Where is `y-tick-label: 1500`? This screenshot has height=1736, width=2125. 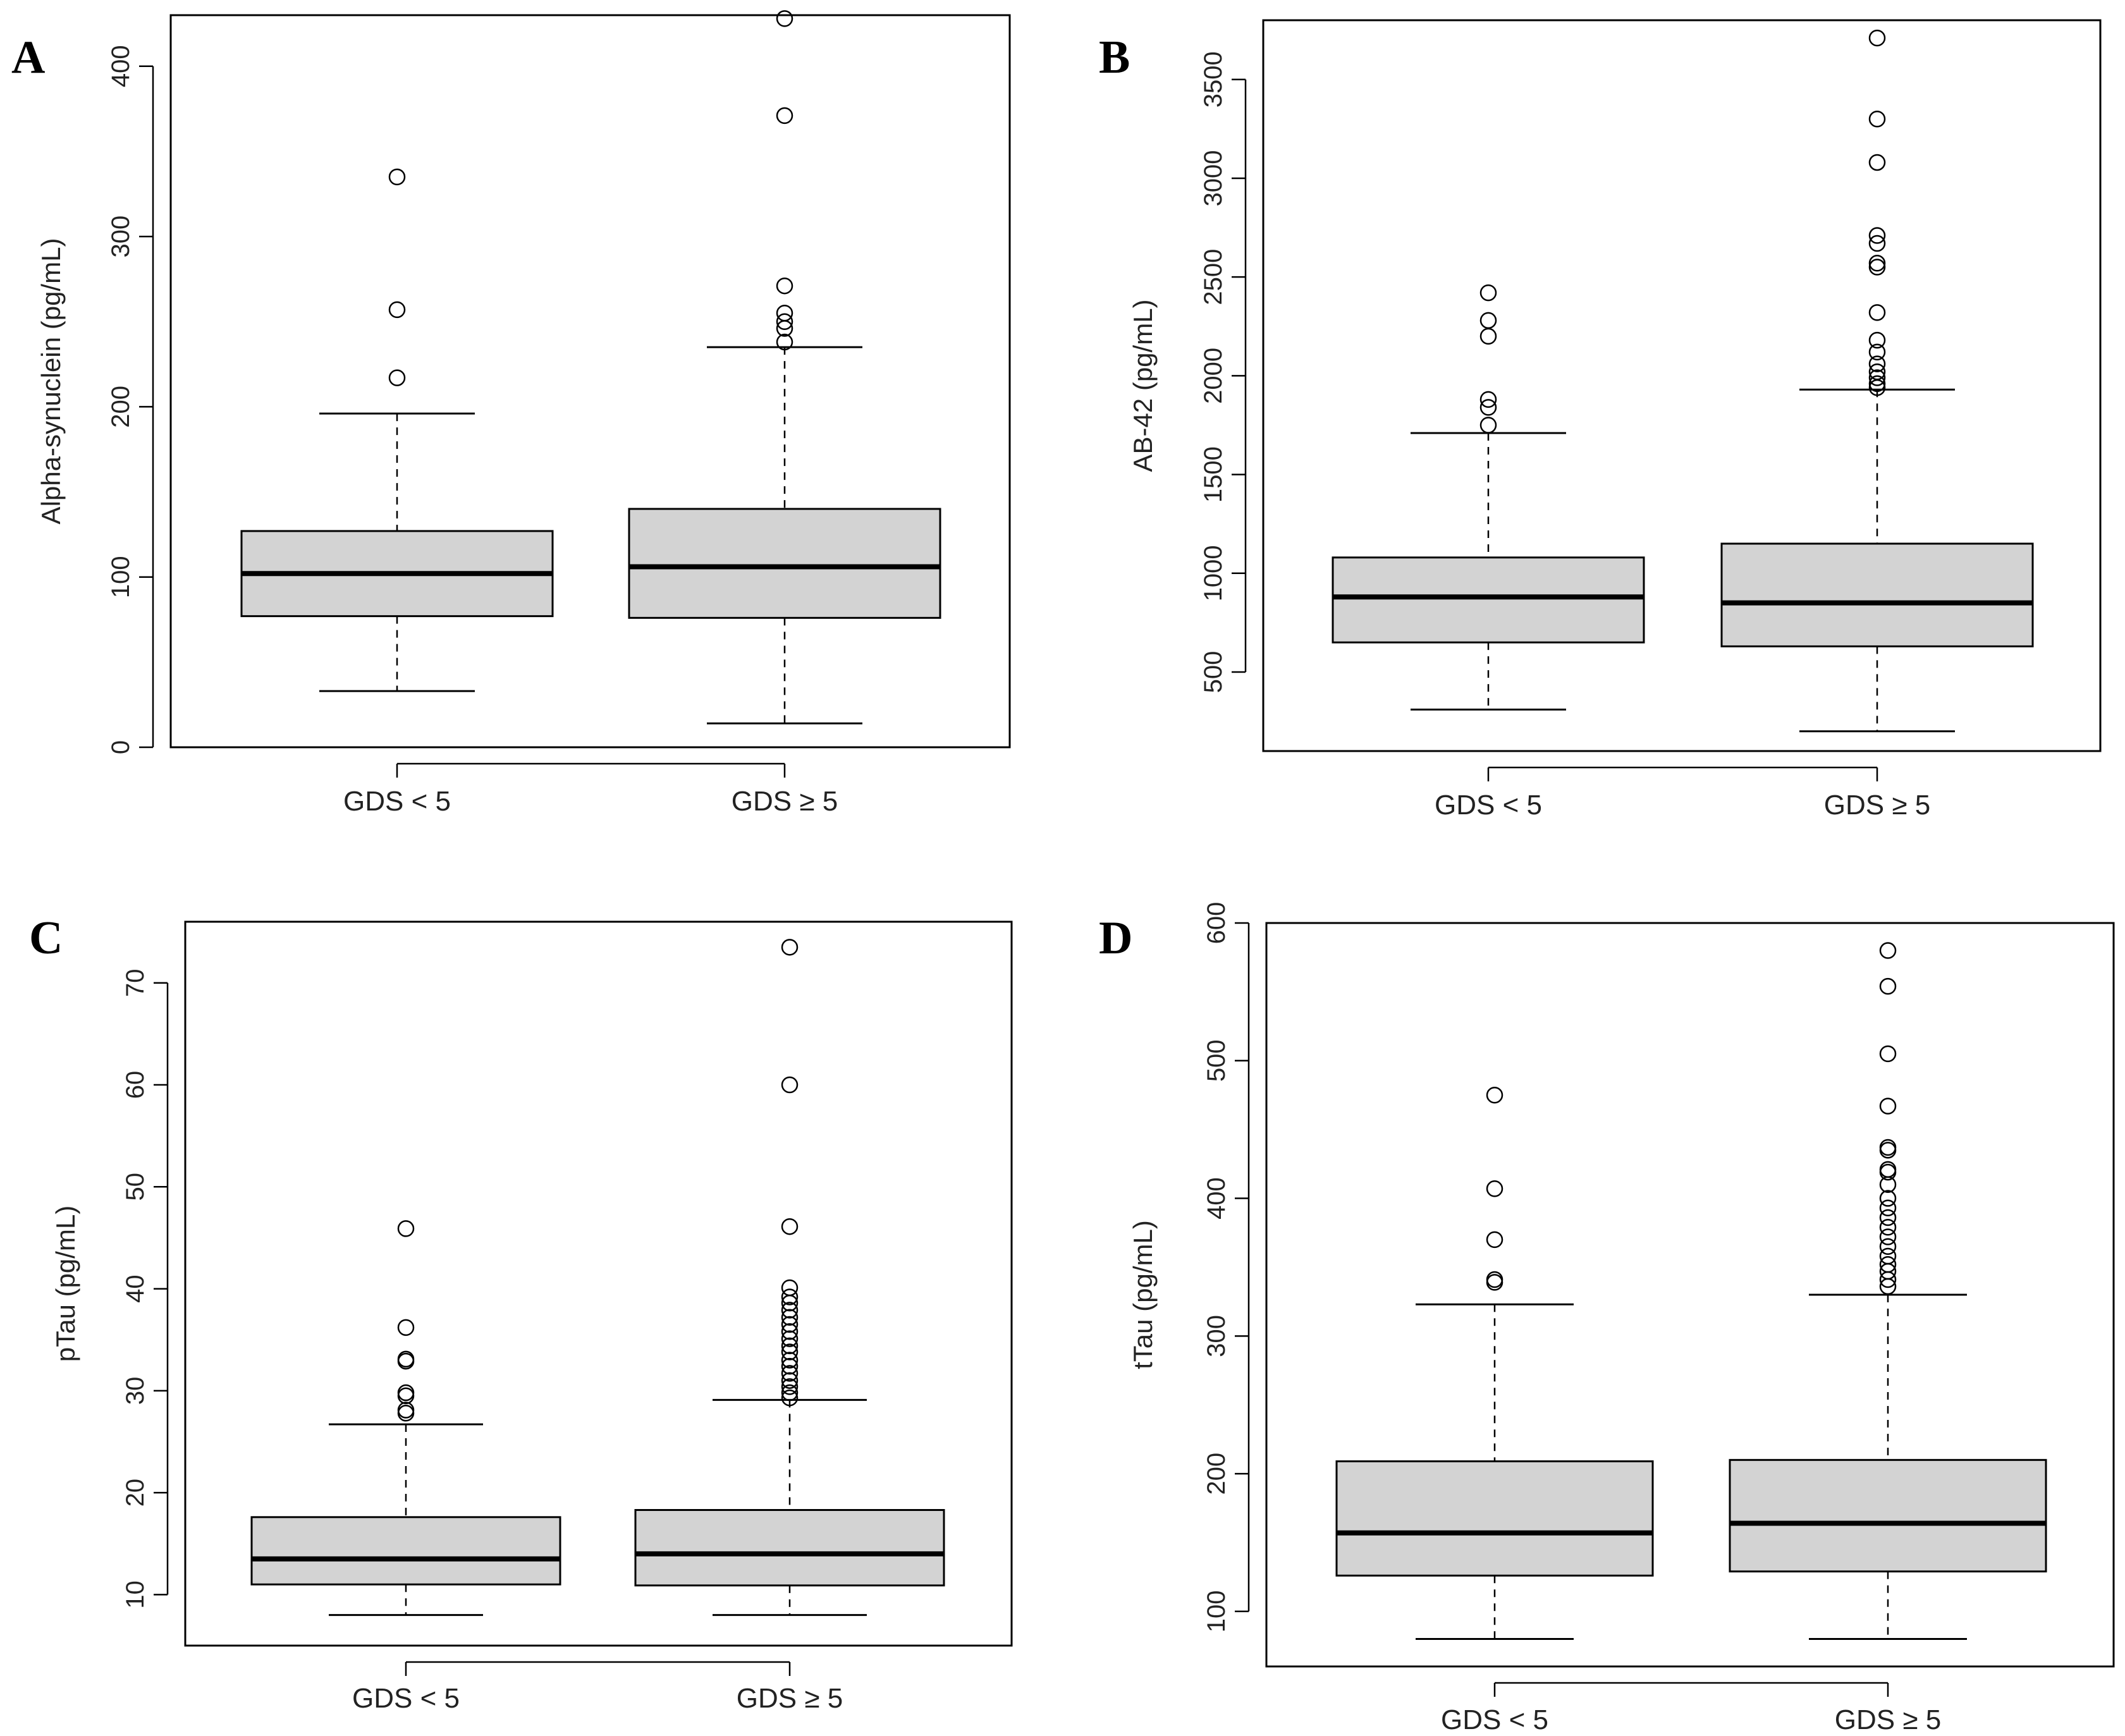 y-tick-label: 1500 is located at coordinates (1213, 474).